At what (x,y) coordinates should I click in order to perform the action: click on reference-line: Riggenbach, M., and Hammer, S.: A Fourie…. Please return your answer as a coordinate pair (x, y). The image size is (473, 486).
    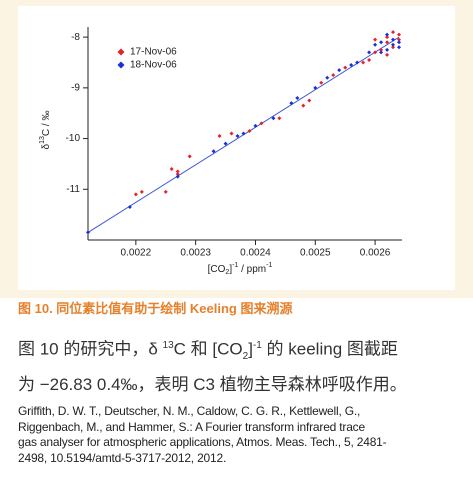
    Looking at the image, I should click on (191, 426).